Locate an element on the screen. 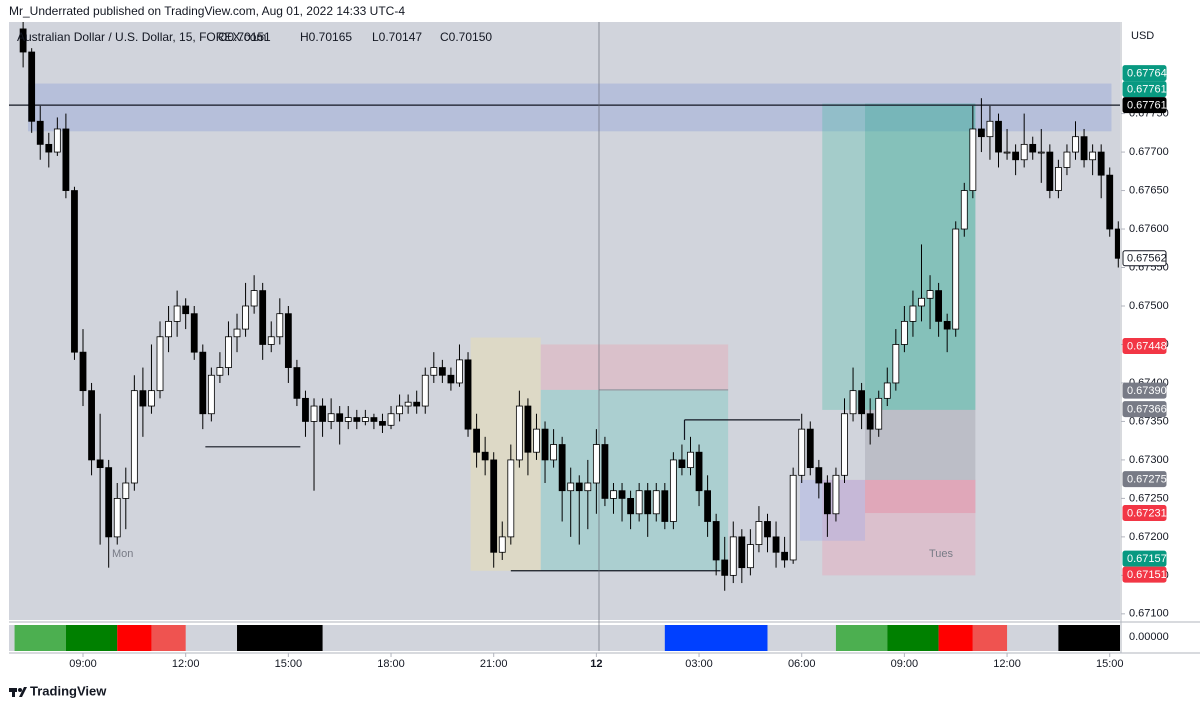 The height and width of the screenshot is (708, 1200). footer: TradingView is located at coordinates (68, 690).